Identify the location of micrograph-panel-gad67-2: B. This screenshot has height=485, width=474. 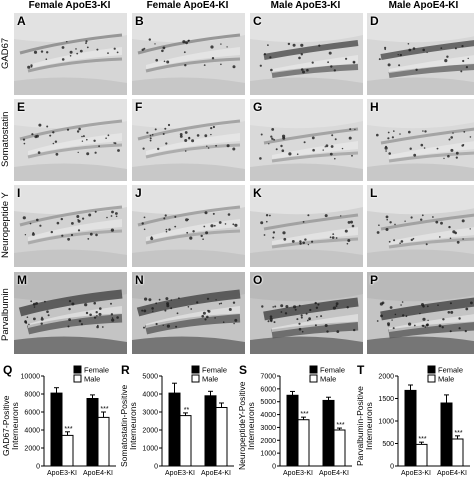
(188, 54).